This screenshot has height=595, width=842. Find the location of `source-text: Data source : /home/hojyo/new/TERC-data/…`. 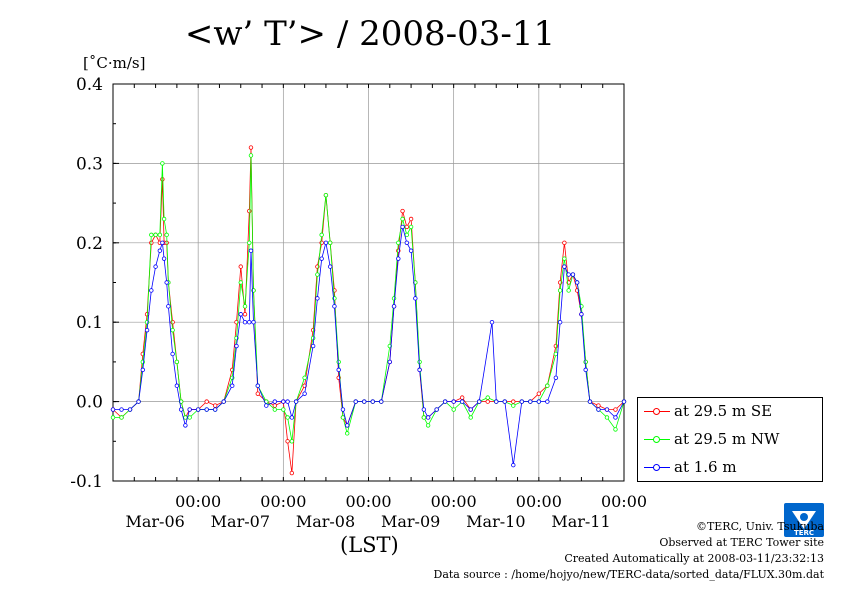

source-text: Data source : /home/hojyo/new/TERC-data/… is located at coordinates (629, 574).